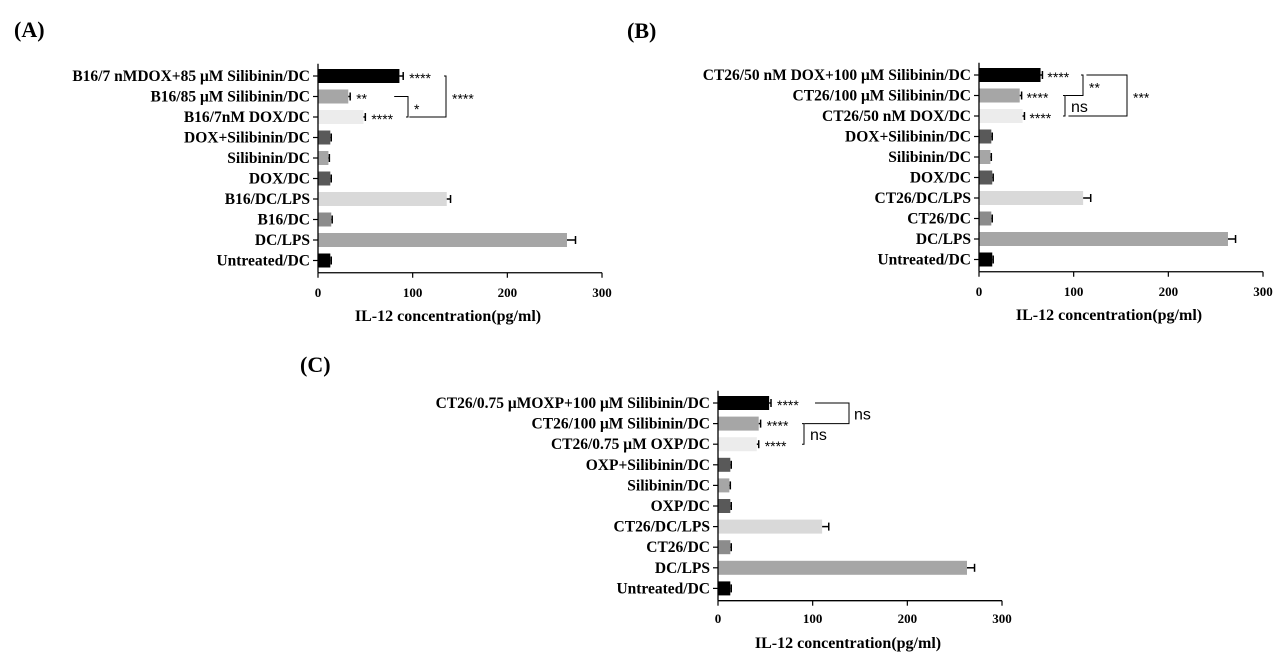 This screenshot has height=661, width=1275. Describe the element at coordinates (1141, 98) in the screenshot. I see `comparison-label: ***` at that location.